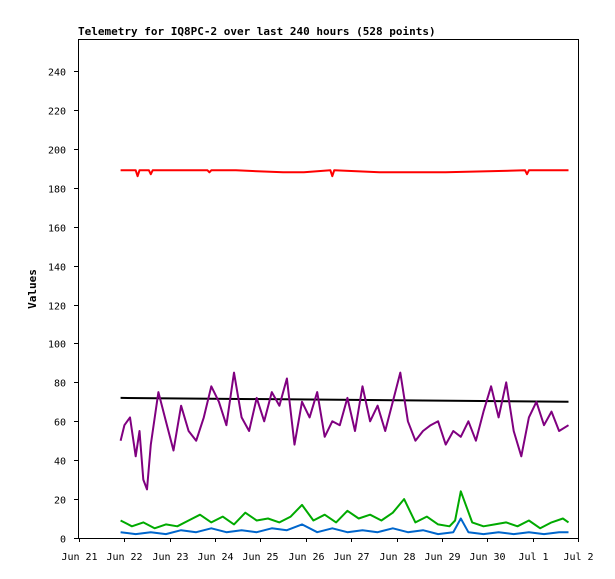 The width and height of the screenshot is (615, 579). I want to click on x-tick-label: Jun 27, so click(351, 557).